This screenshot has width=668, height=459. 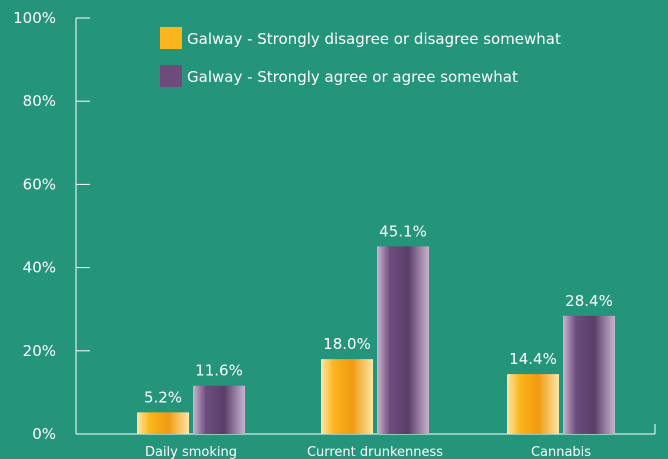 What do you see at coordinates (51, 226) in the screenshot?
I see `y-axis: 0% 20% 40% 60% 80% 100%` at bounding box center [51, 226].